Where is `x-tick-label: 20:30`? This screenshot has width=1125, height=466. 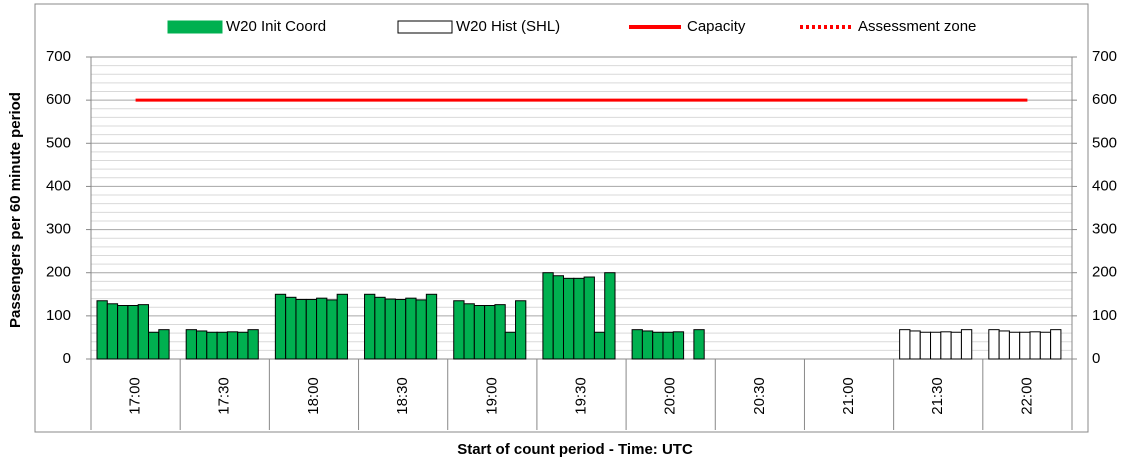 x-tick-label: 20:30 is located at coordinates (759, 396).